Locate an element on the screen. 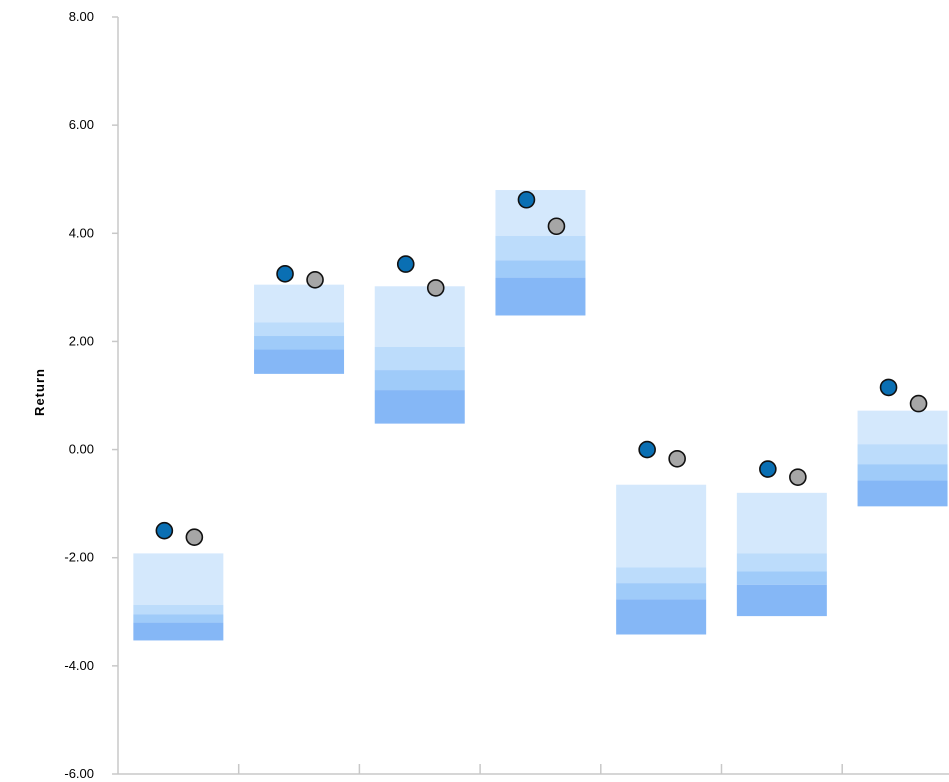  y-tick-label: -2.00 is located at coordinates (79, 557).